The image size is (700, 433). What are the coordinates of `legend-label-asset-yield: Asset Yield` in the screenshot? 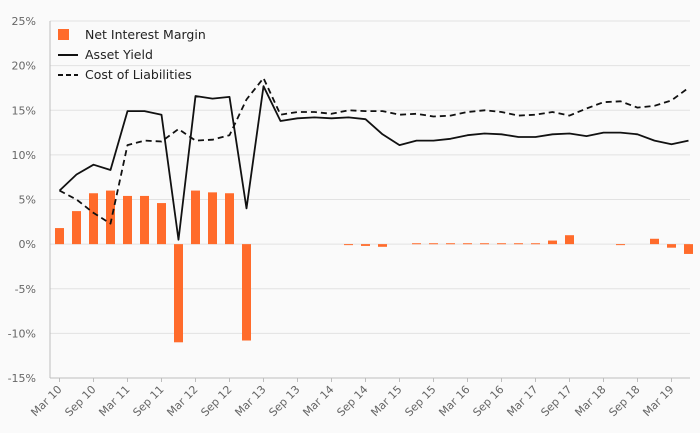 It's located at (119, 54).